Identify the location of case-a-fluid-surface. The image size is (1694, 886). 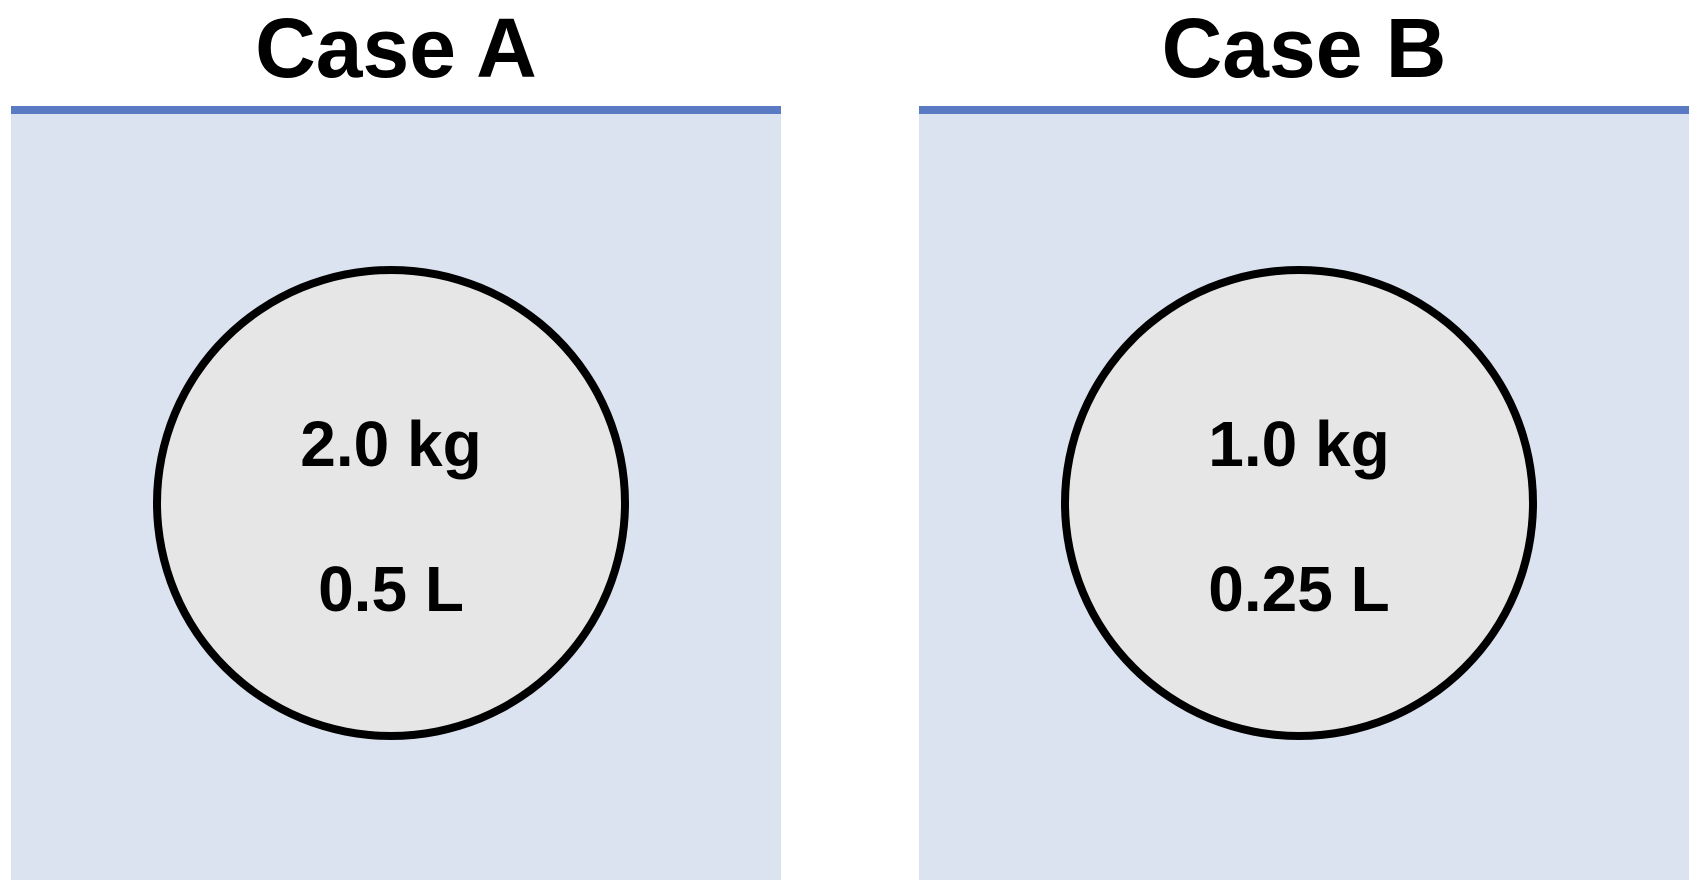
(396, 110).